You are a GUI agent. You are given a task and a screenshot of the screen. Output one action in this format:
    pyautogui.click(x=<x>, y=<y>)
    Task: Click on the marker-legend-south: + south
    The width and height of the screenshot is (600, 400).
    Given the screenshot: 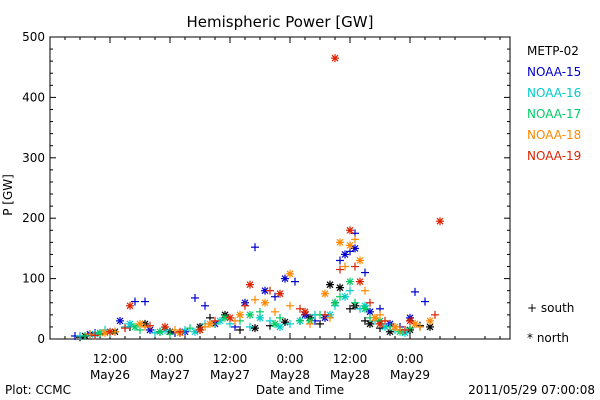 What is the action you would take?
    pyautogui.click(x=550, y=308)
    